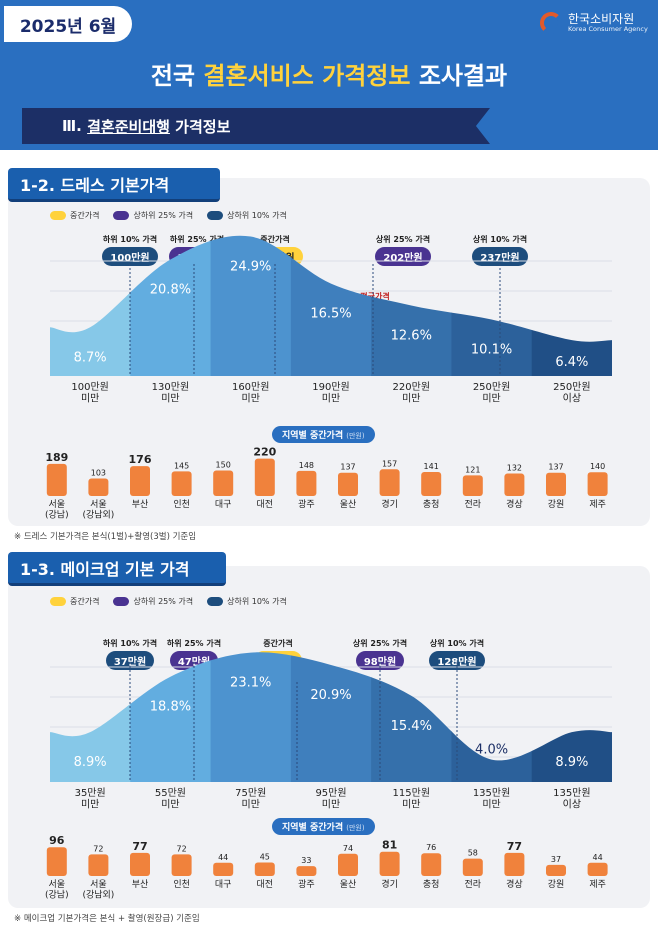 The height and width of the screenshot is (930, 658). I want to click on region-label: 인천, so click(181, 884).